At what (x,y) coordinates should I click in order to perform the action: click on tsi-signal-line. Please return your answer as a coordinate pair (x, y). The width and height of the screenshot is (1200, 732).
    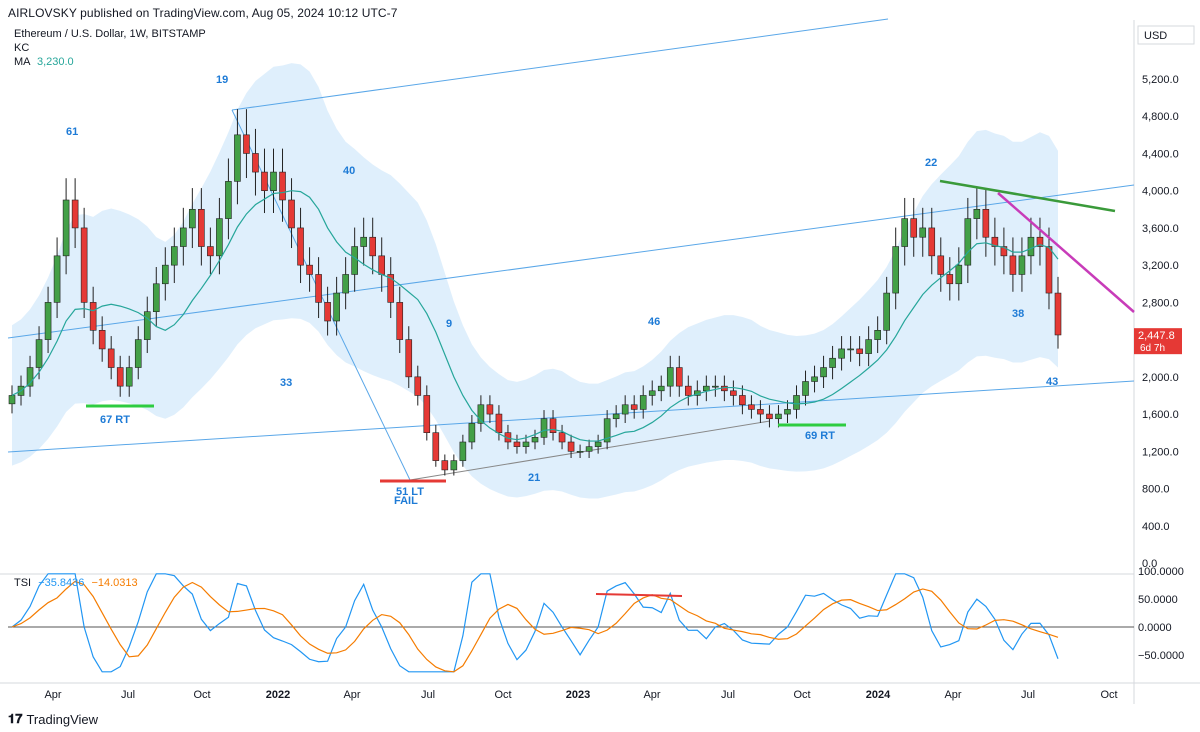
    Looking at the image, I should click on (535, 626).